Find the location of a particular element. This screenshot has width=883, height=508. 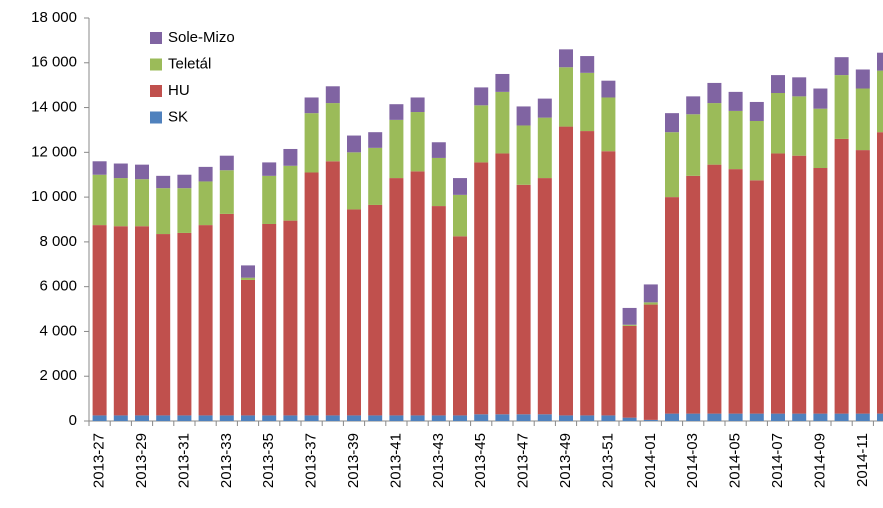

y-tick-label: 4 000 is located at coordinates (58, 330).